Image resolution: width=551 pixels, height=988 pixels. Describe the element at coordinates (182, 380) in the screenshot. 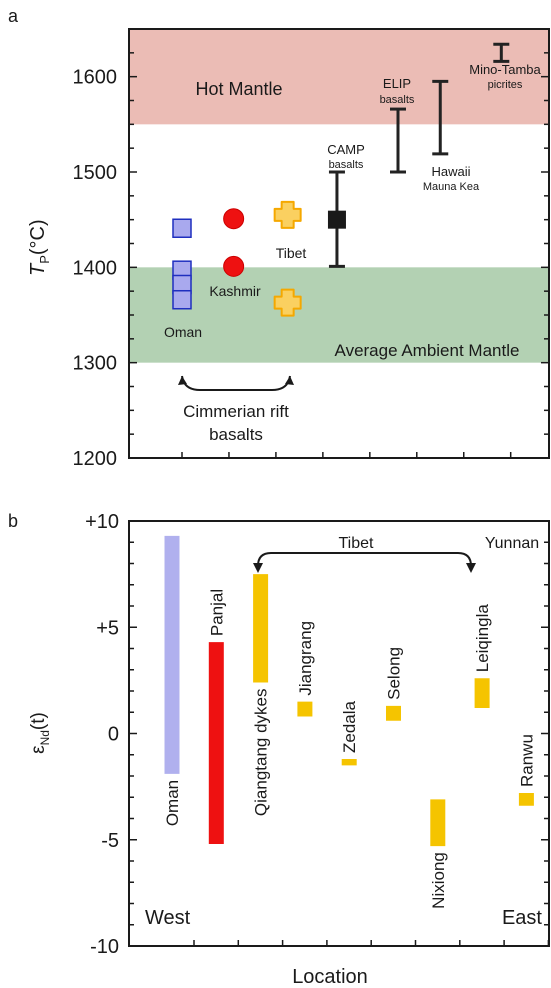

I see `cimmerian-bracket-arrow-left` at that location.